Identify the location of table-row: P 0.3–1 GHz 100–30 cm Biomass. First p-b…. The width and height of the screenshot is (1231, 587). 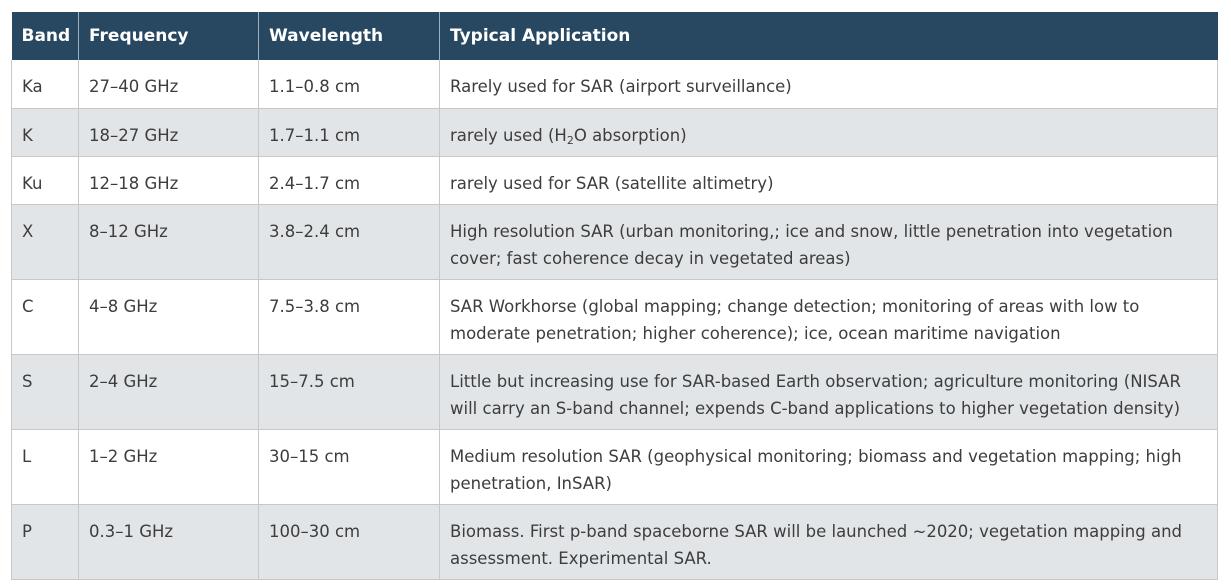
(614, 542).